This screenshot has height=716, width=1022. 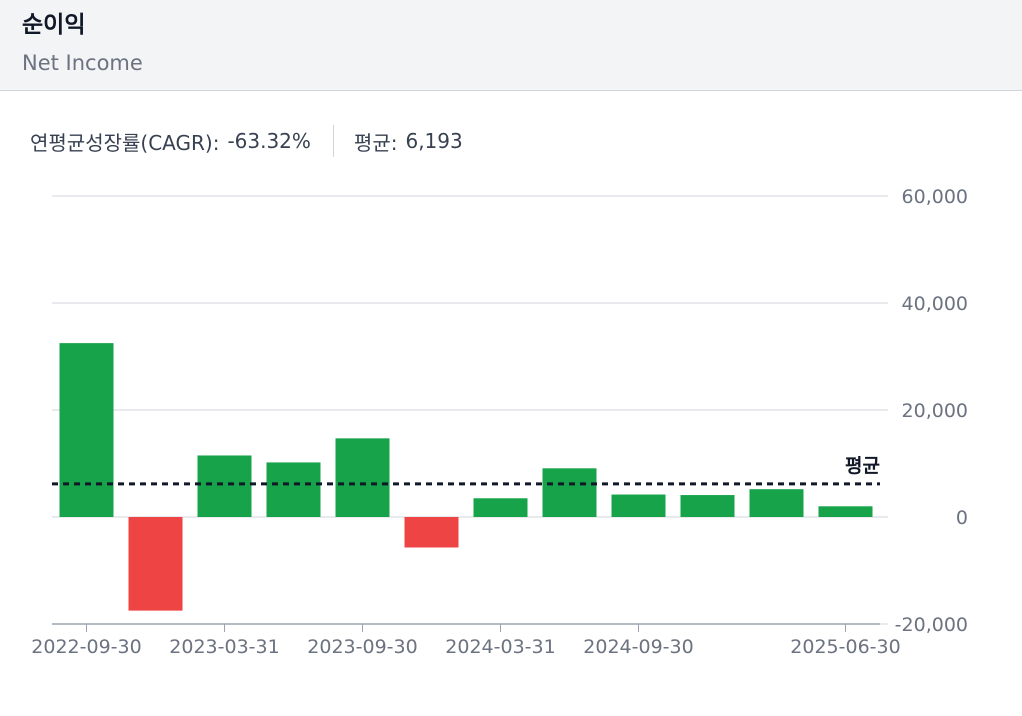 What do you see at coordinates (466, 470) in the screenshot?
I see `average-layer: 평균` at bounding box center [466, 470].